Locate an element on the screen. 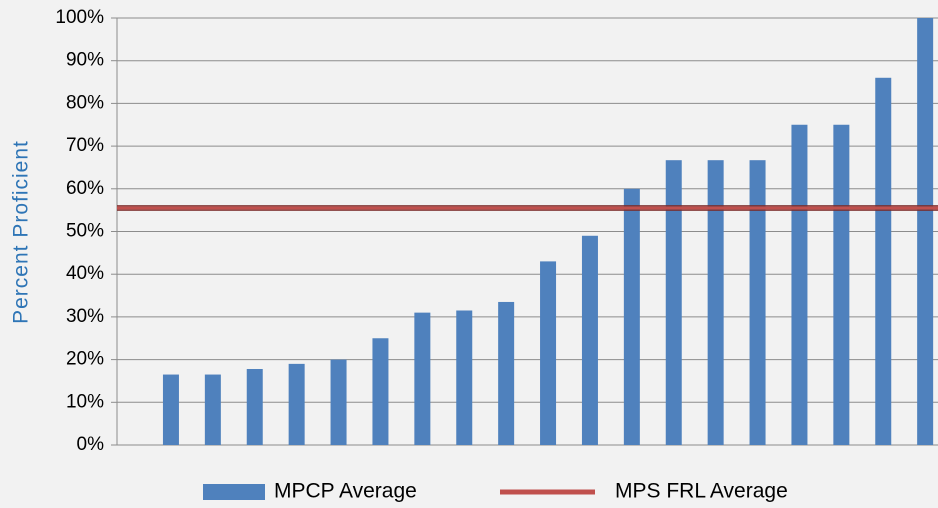  legend-label: MPCP Average is located at coordinates (345, 491).